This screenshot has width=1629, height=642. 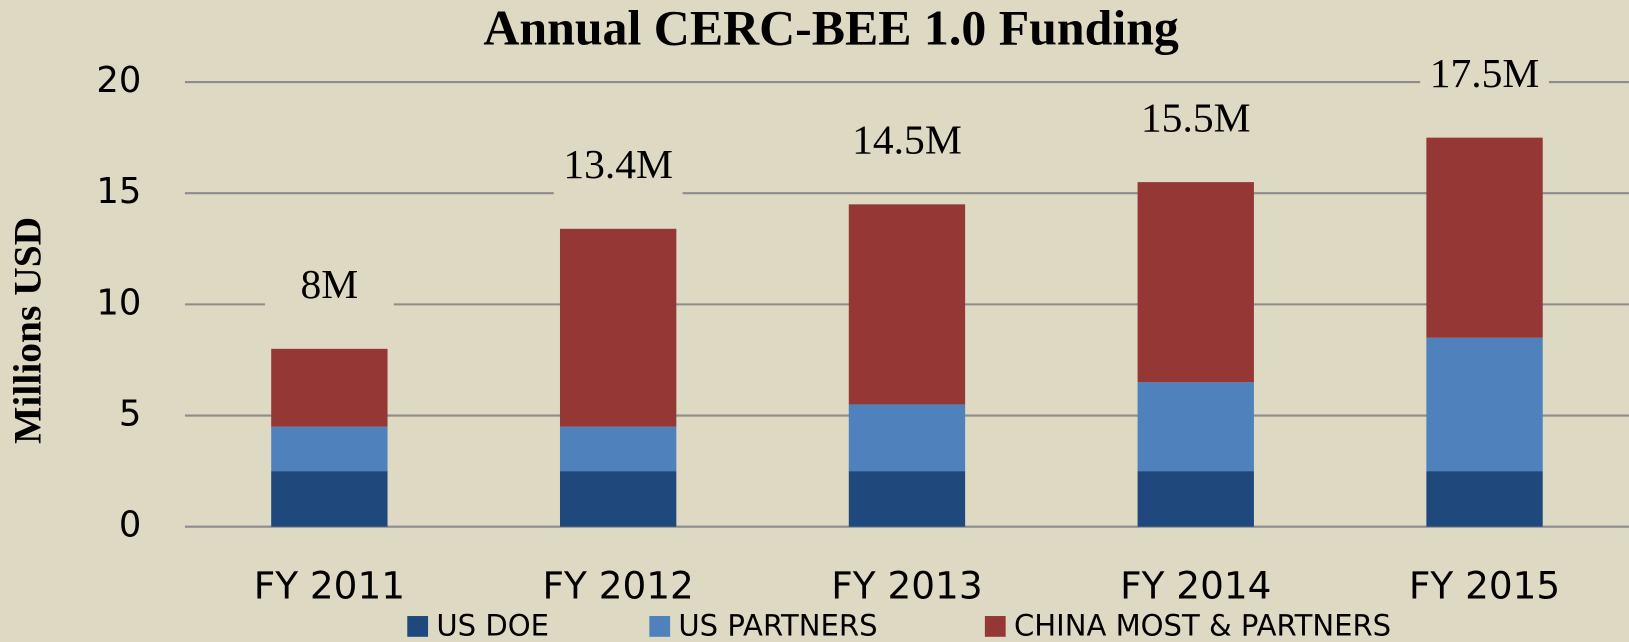 What do you see at coordinates (27, 330) in the screenshot?
I see `y-axis-label: Millions USD` at bounding box center [27, 330].